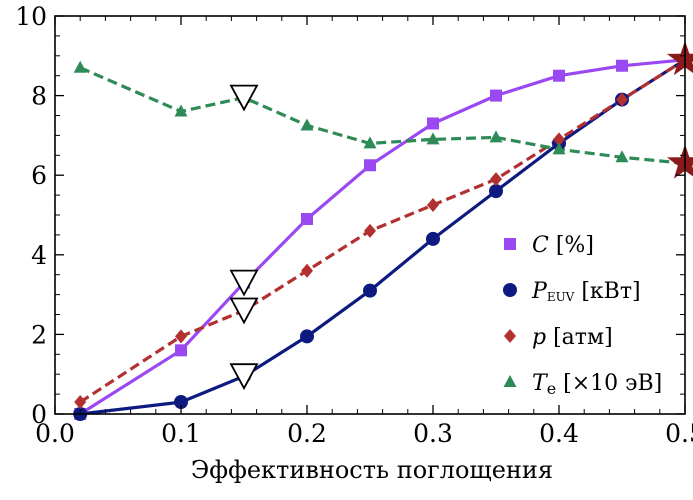 This screenshot has width=693, height=500. Describe the element at coordinates (433, 433) in the screenshot. I see `x-tick-label: 0.3` at that location.